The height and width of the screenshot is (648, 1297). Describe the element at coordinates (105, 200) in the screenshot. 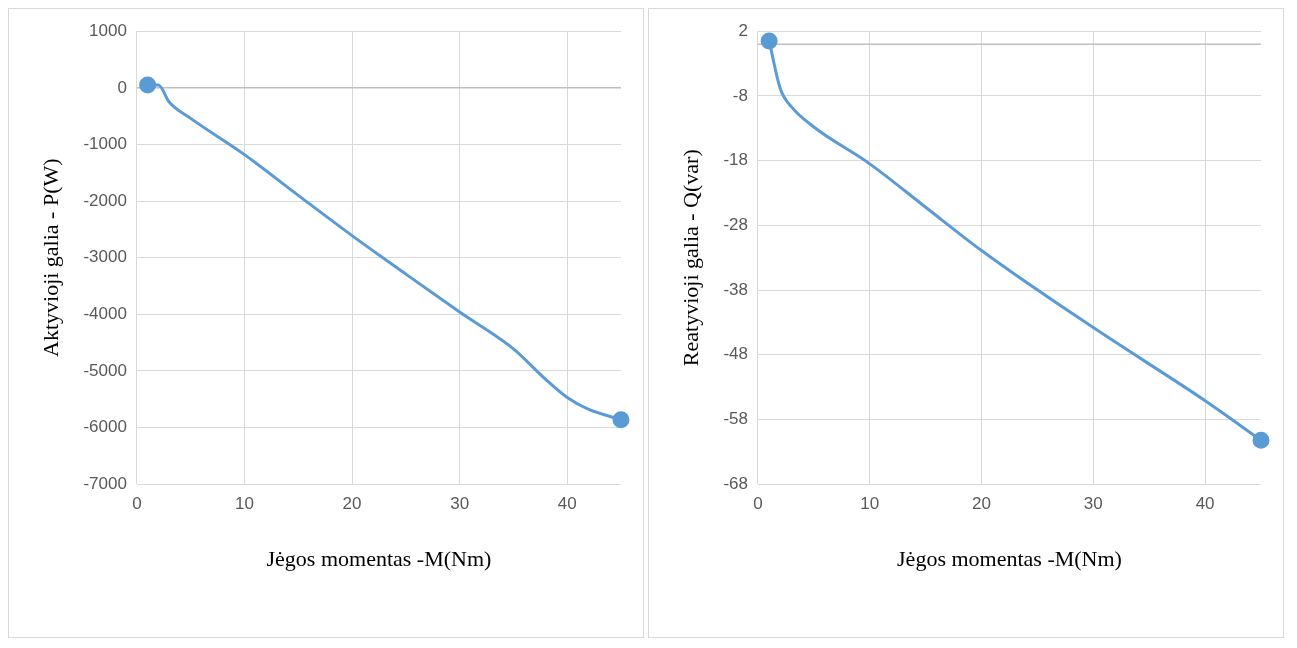

I see `y-tick-label: -2000` at that location.